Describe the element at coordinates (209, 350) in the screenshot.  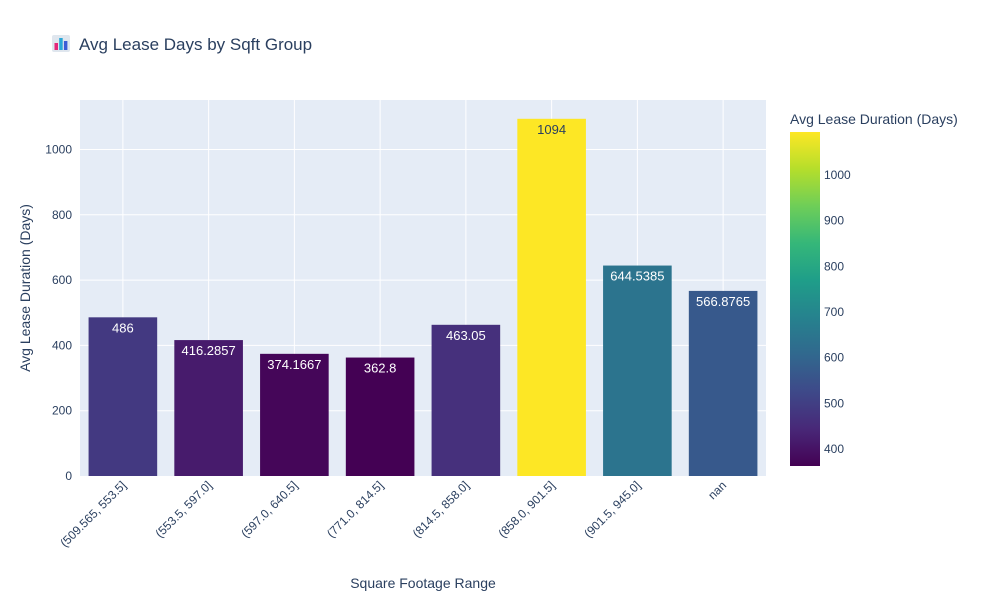
I see `bar-value-label: 416.2857` at that location.